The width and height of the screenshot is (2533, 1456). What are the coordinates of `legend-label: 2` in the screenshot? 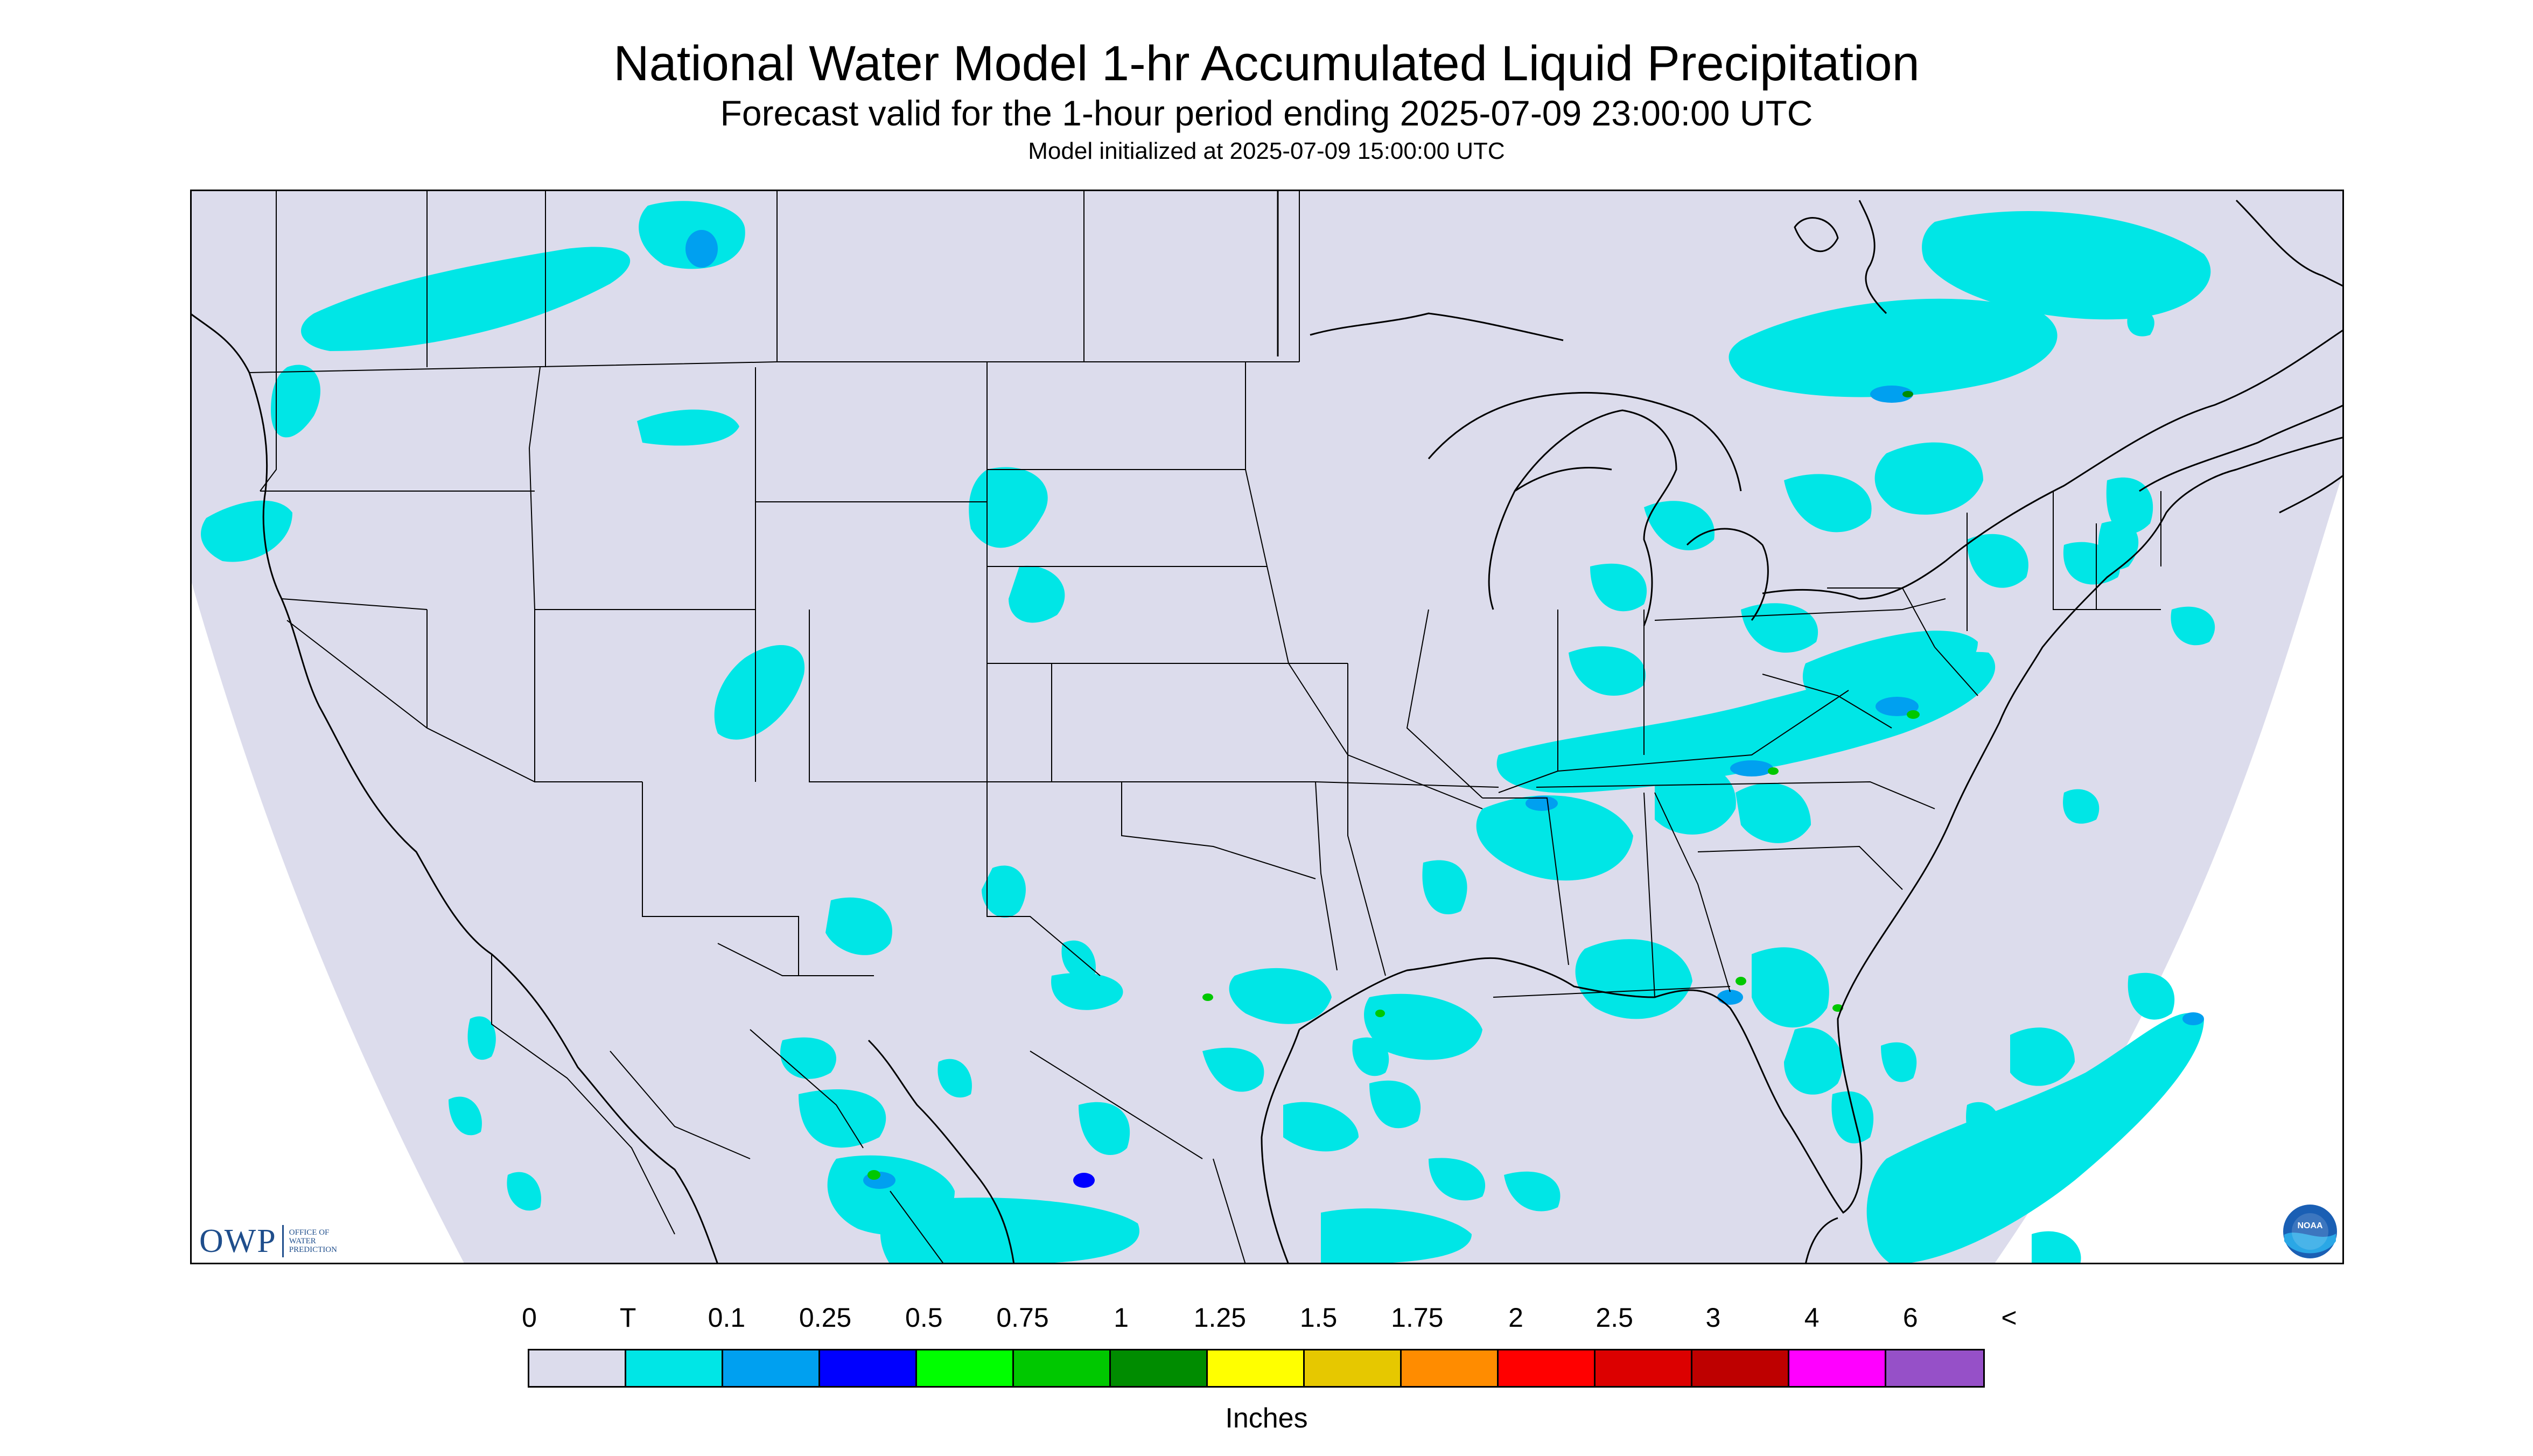 It's located at (1516, 1318).